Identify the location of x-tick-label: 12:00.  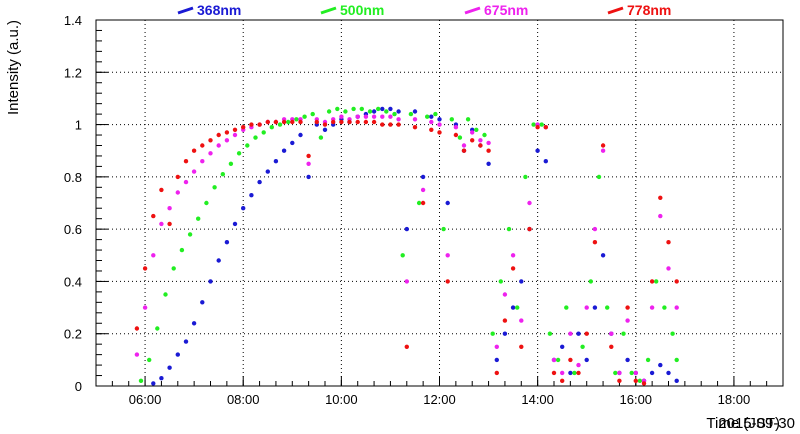
(439, 399).